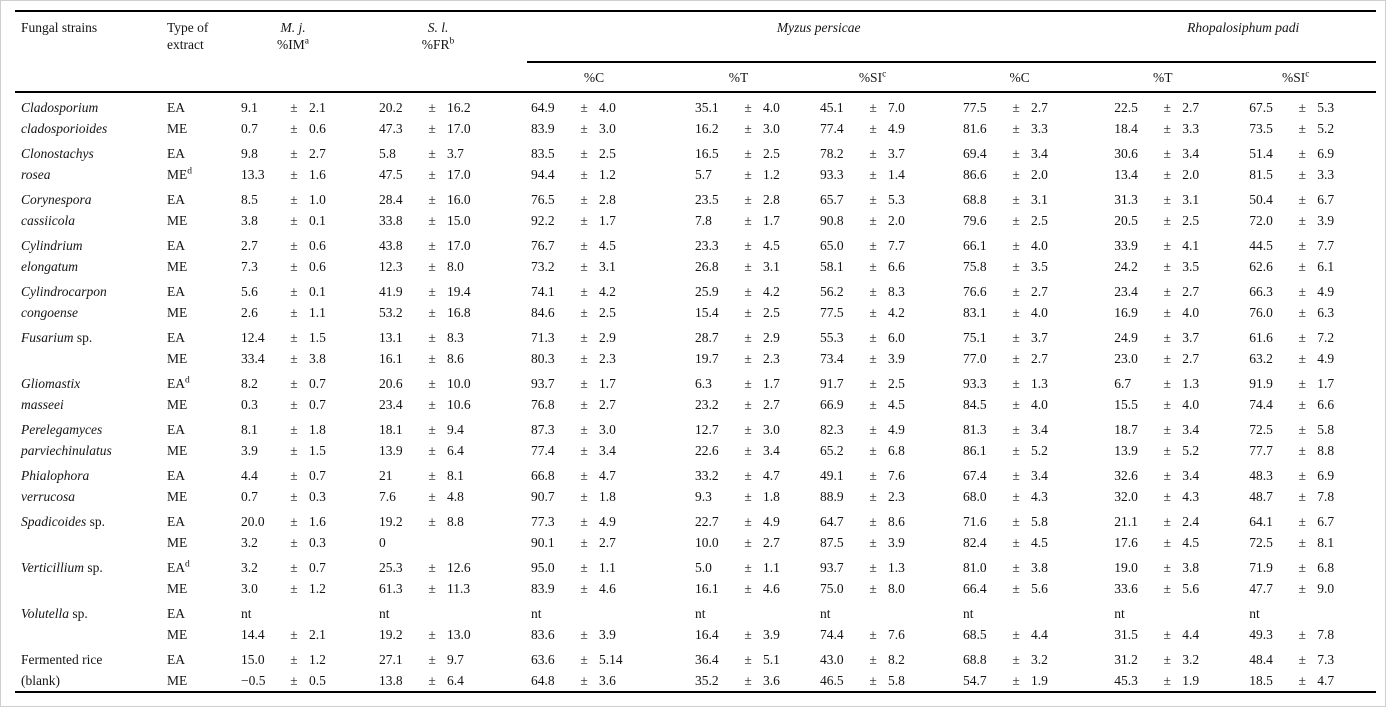 Image resolution: width=1386 pixels, height=707 pixels. I want to click on strain-name-cell: cladosporioides, so click(90, 128).